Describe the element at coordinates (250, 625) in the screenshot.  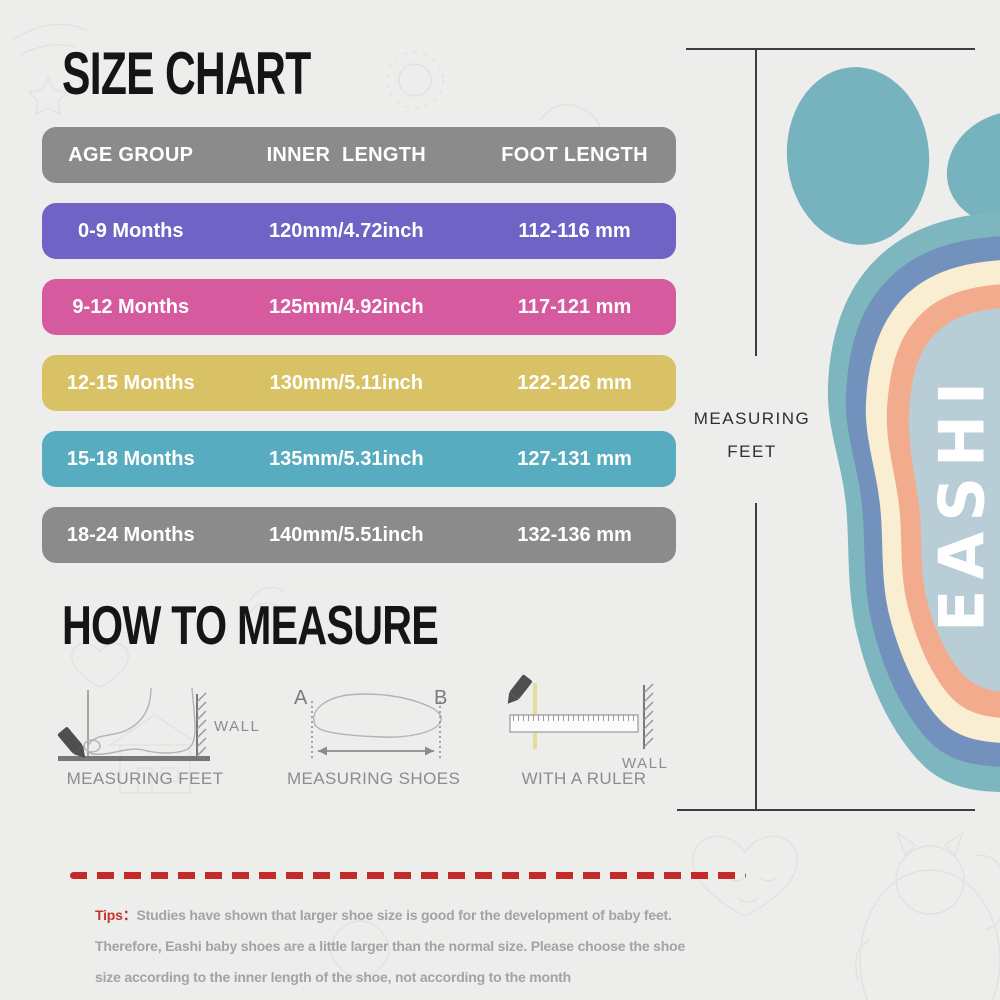
I see `how-to-measure-heading: HOW TO MEASURE` at that location.